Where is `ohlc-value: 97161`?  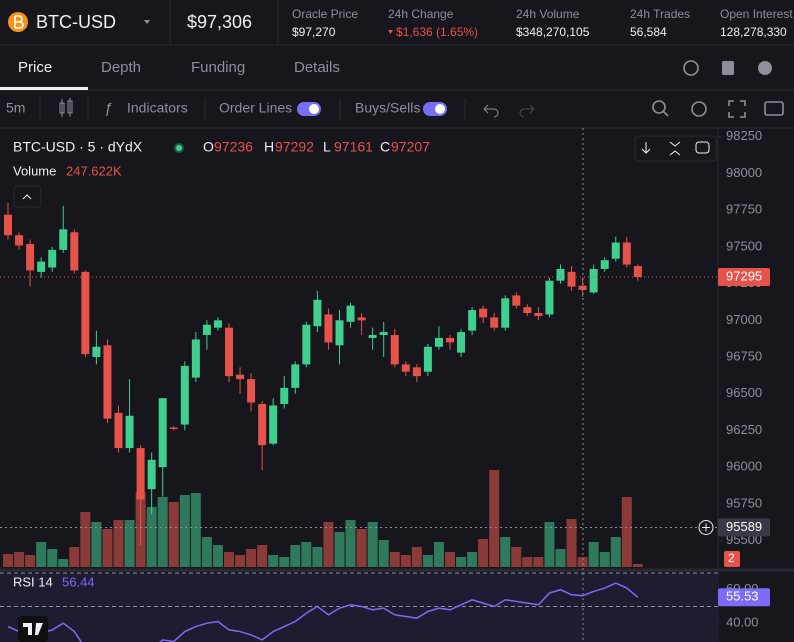 ohlc-value: 97161 is located at coordinates (353, 147).